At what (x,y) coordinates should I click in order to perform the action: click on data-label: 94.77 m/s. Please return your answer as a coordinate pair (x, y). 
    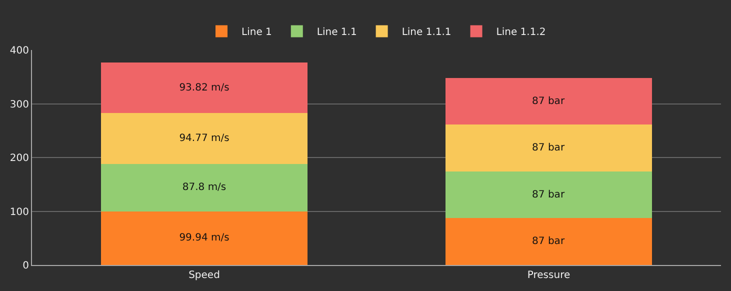
    Looking at the image, I should click on (204, 138).